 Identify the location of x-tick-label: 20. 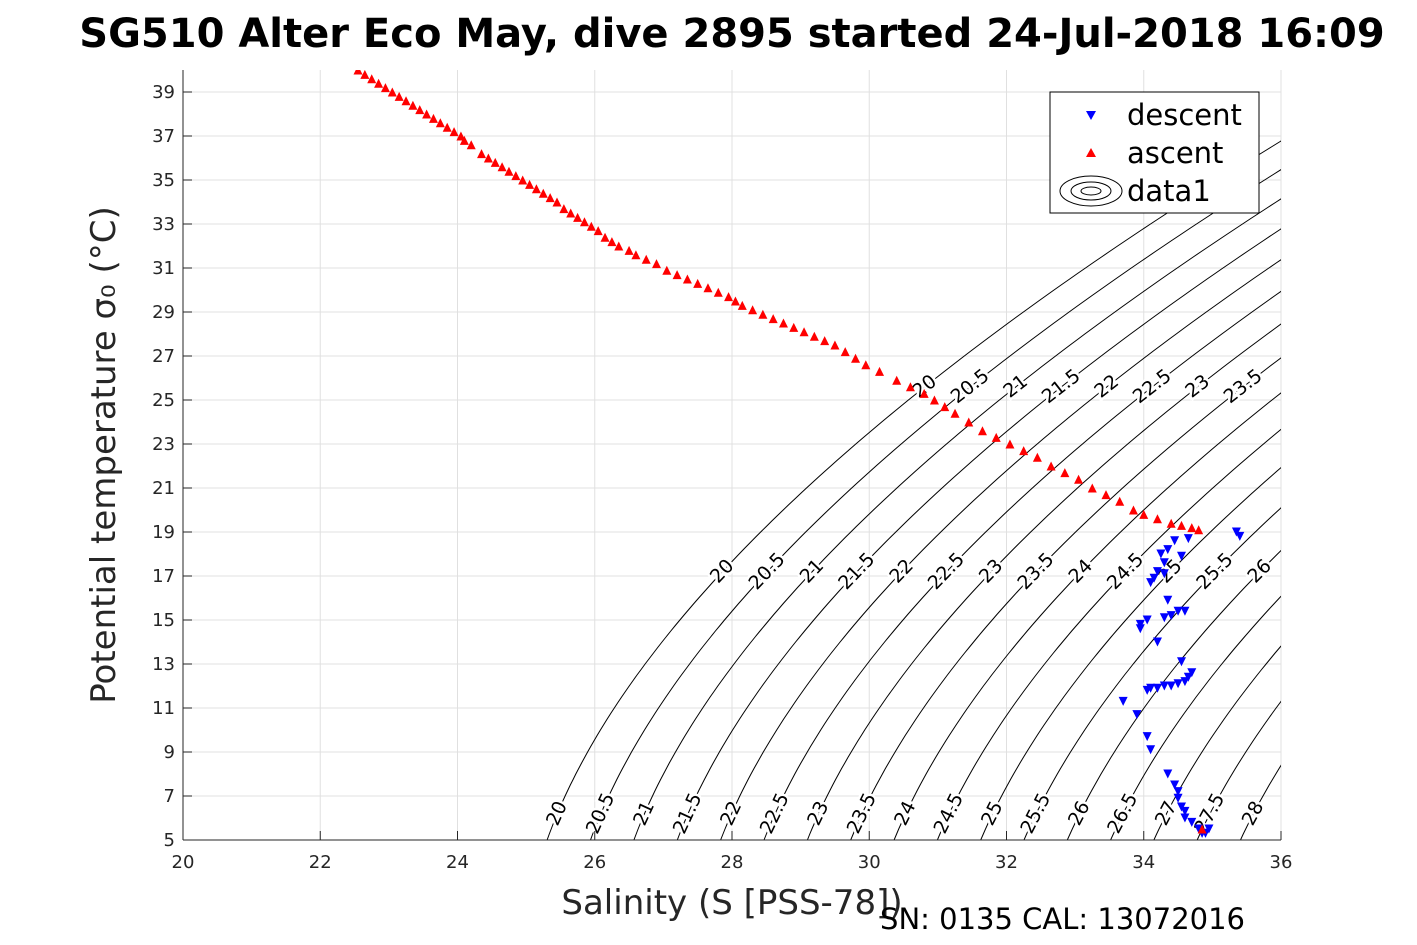
(183, 862).